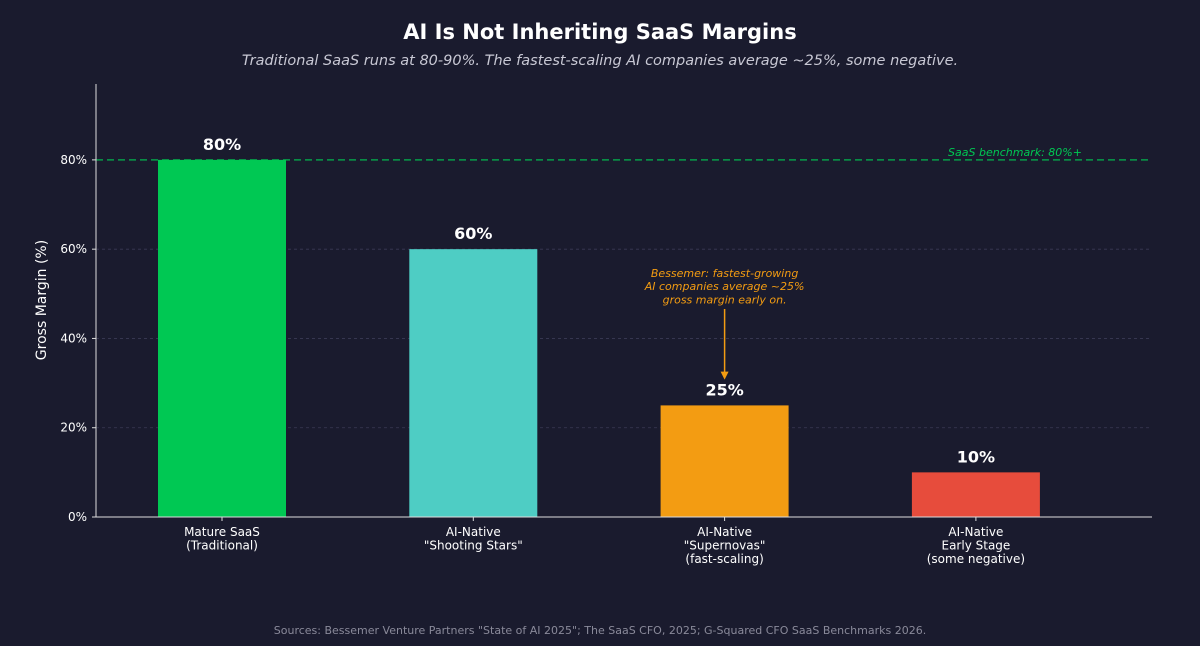  What do you see at coordinates (1015, 152) in the screenshot?
I see `benchmark-label: SaaS benchmark: 80%+` at bounding box center [1015, 152].